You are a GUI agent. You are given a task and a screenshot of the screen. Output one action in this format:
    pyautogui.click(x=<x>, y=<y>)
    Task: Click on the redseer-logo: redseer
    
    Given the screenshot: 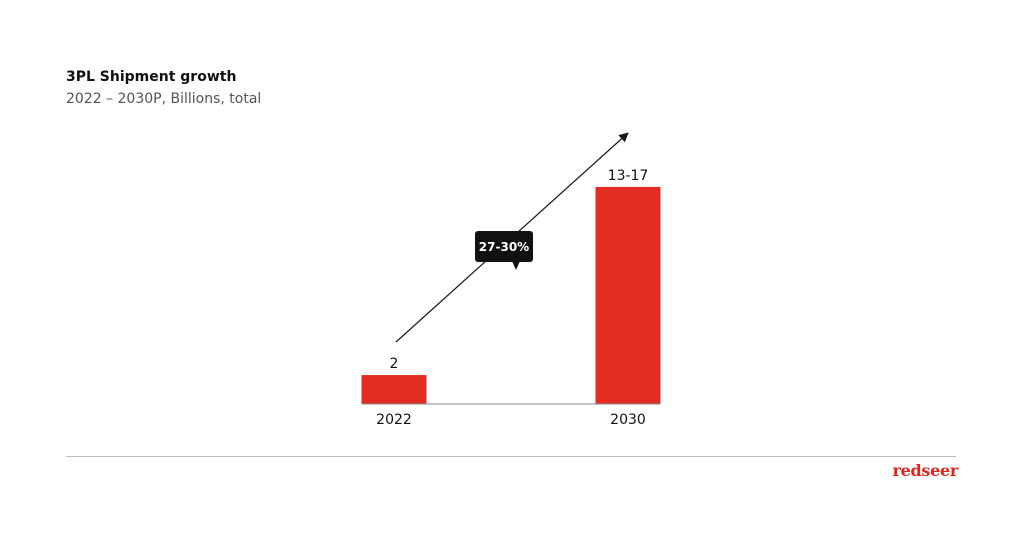 What is the action you would take?
    pyautogui.click(x=925, y=470)
    